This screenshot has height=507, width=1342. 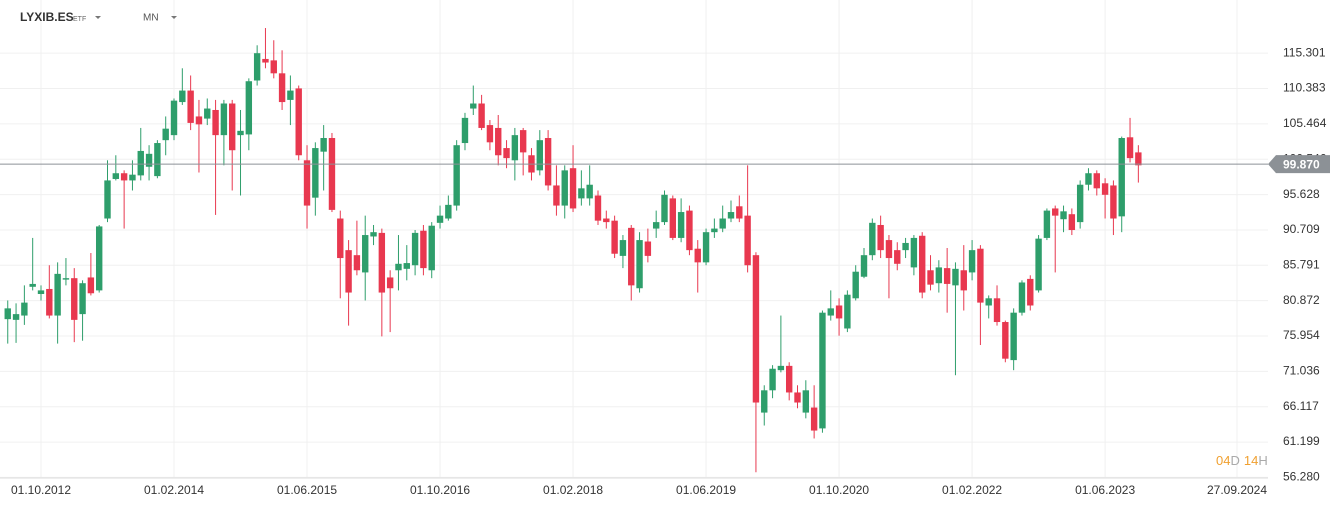 I want to click on y-tick-label: 90.709, so click(x=1301, y=229).